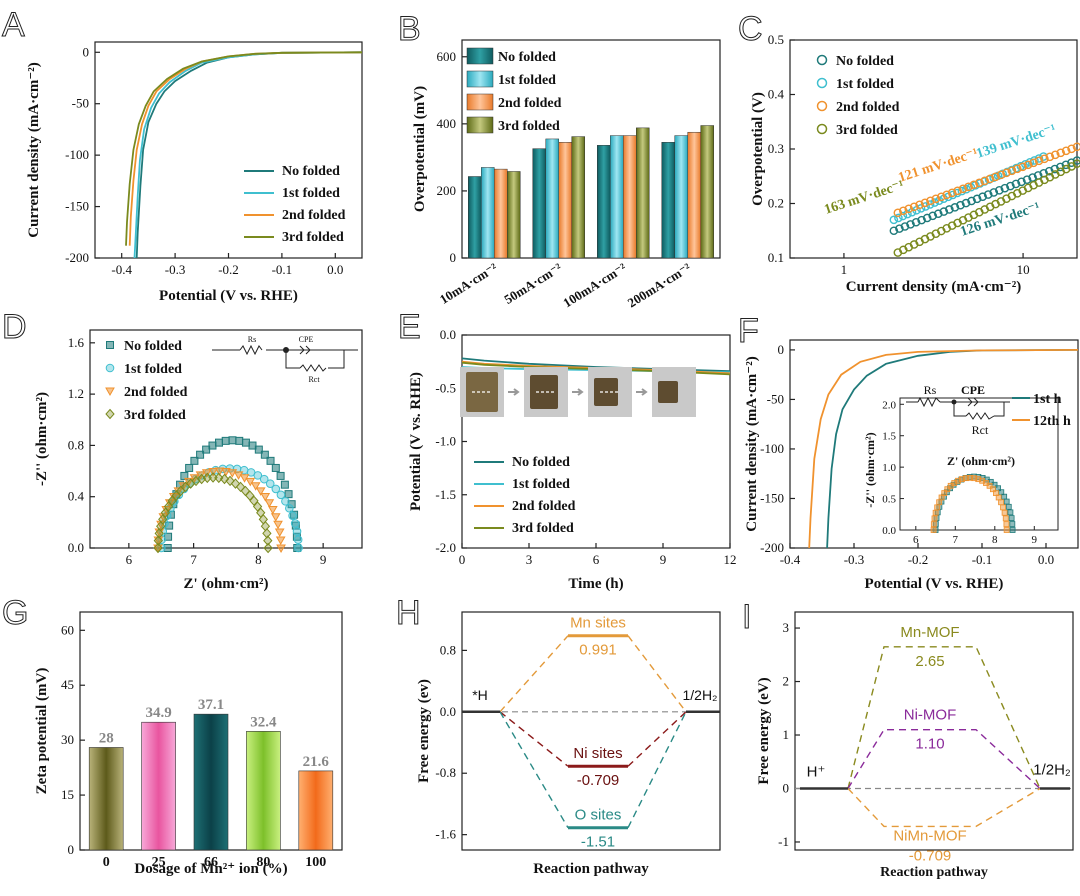  What do you see at coordinates (315, 862) in the screenshot?
I see `x-category-label: 100` at bounding box center [315, 862].